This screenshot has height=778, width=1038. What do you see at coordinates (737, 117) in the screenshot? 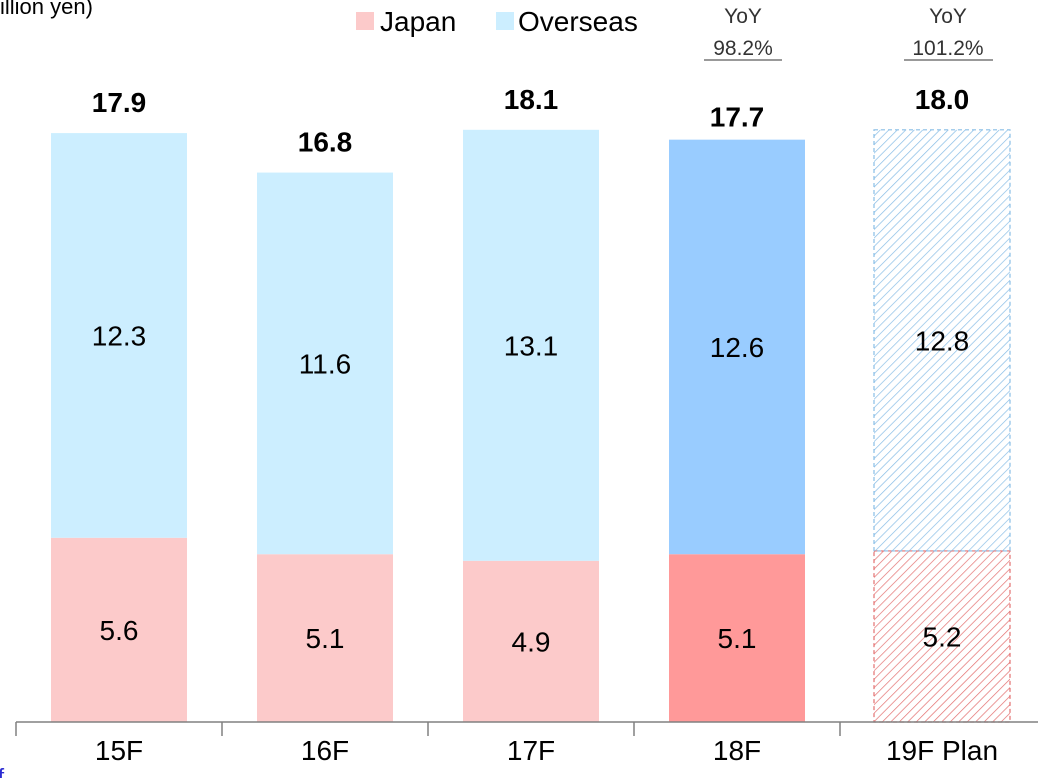
I see `total-label-18f: 17.7` at bounding box center [737, 117].